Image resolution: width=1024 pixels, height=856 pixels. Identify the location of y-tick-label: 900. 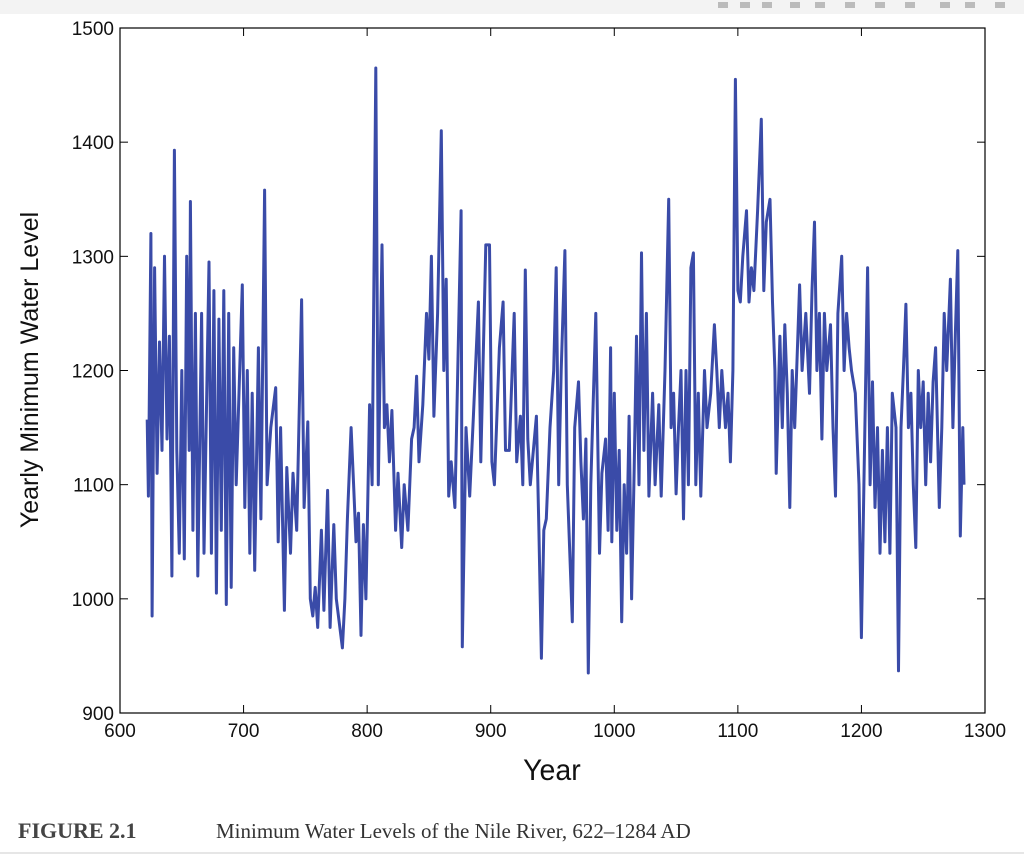
(98, 714).